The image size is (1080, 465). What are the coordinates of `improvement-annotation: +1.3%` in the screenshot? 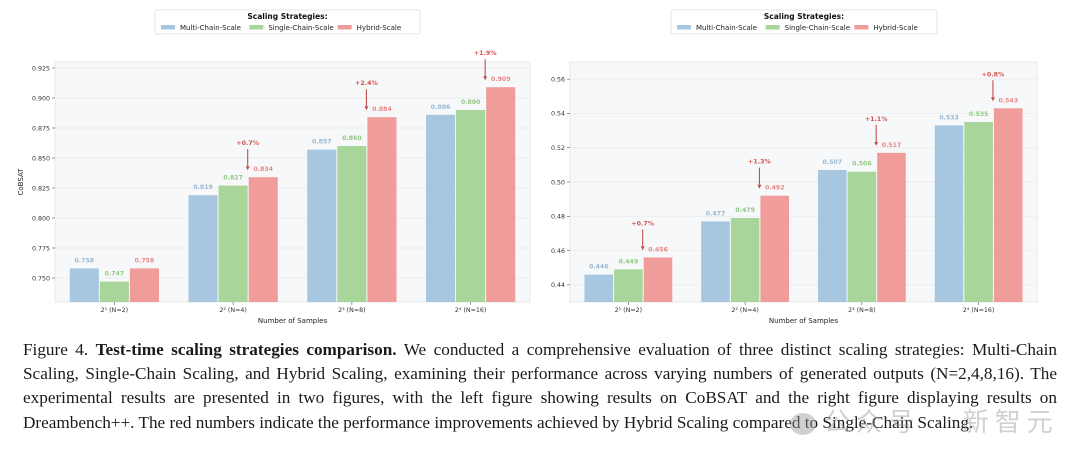 It's located at (759, 162).